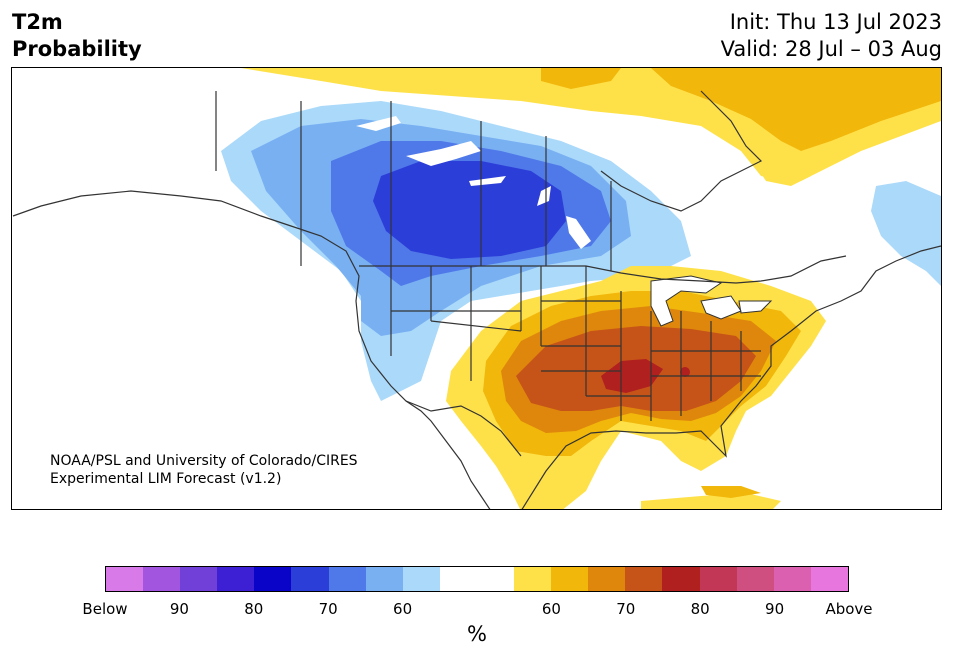  I want to click on shading-below-60-labrador, so click(906, 233).